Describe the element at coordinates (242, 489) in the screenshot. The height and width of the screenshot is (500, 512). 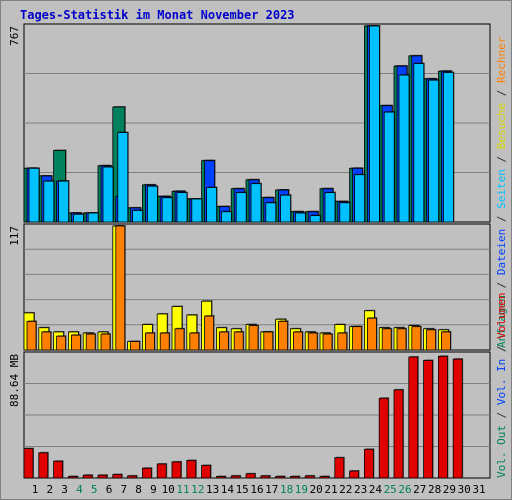
I see `x-tick-label-day-15: 15` at that location.